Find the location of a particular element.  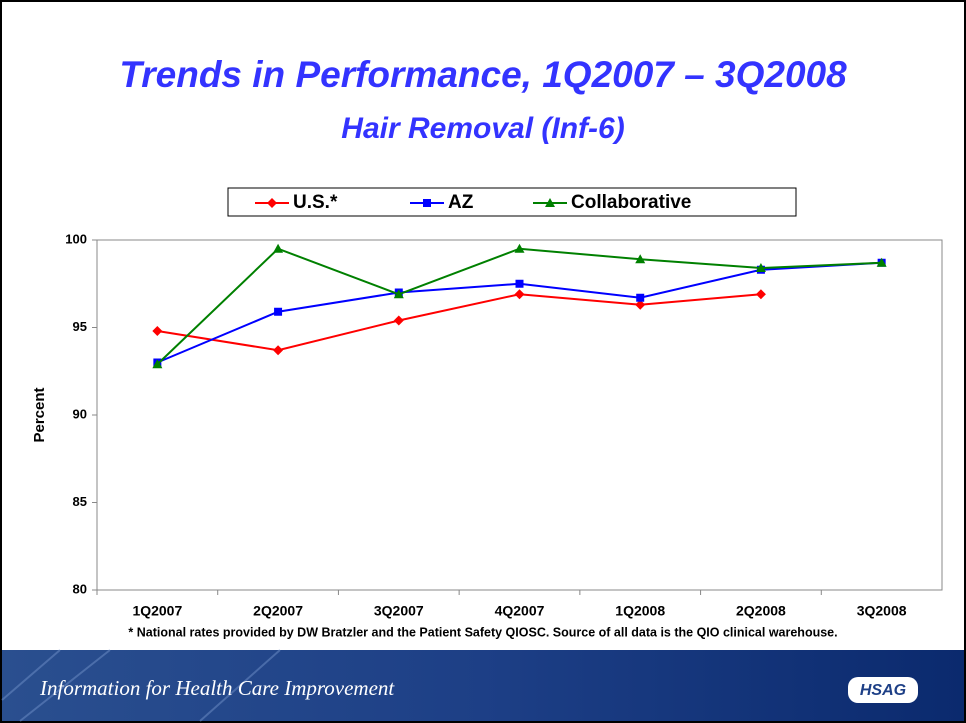

y-tick-label: 95 is located at coordinates (80, 326).